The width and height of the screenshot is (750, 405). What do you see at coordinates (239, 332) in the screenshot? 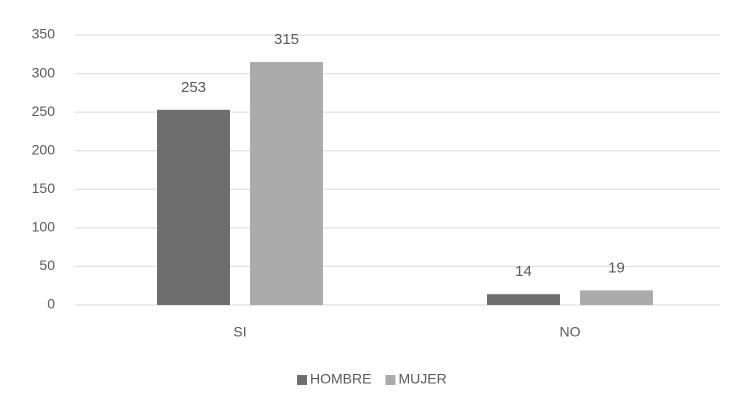
I see `x-tick-label: SI` at bounding box center [239, 332].